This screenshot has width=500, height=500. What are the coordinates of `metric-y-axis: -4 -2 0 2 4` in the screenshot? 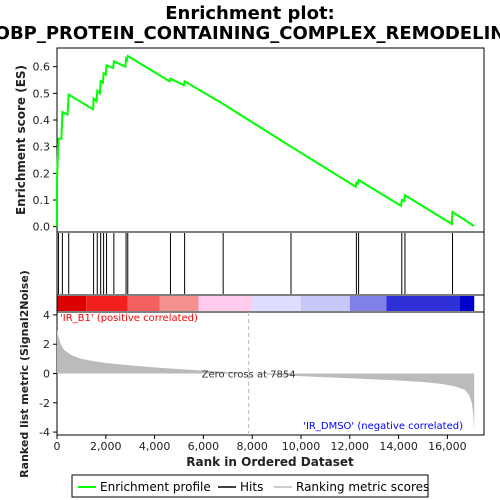 It's located at (48, 374).